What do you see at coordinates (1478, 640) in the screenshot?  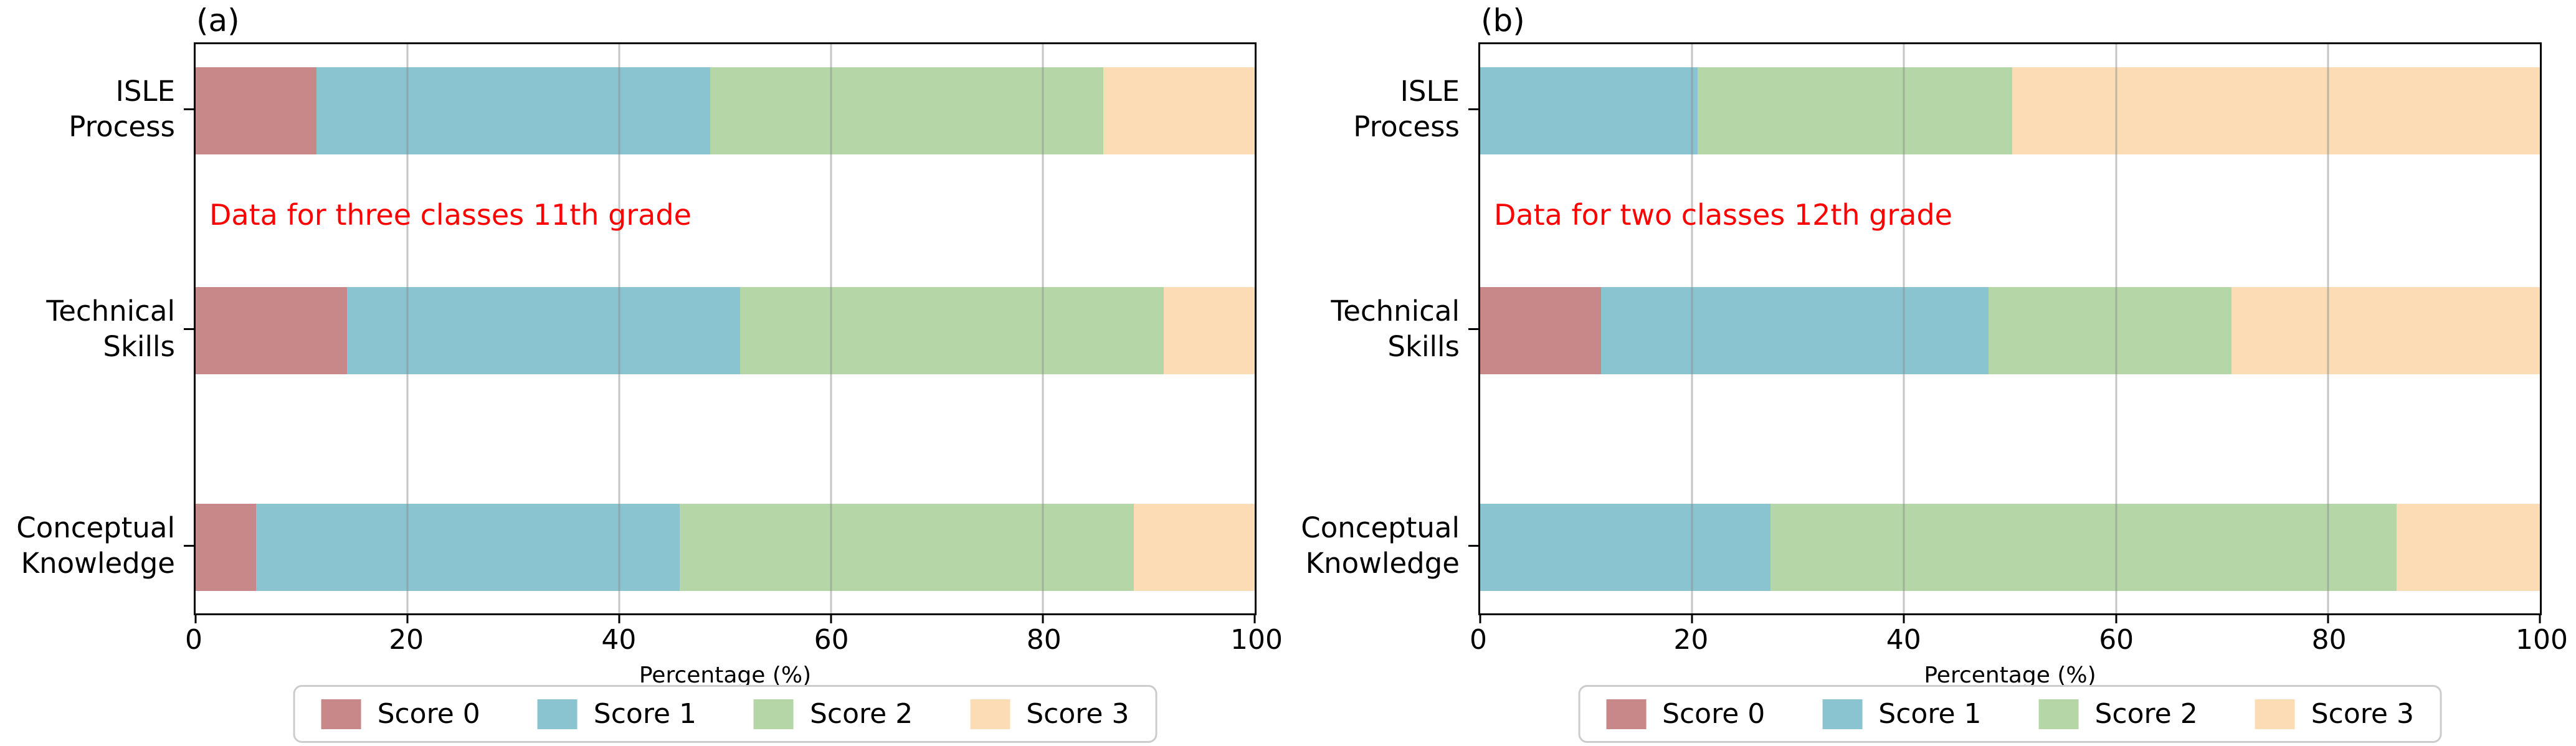 I see `x-tick-label-0: 0` at bounding box center [1478, 640].